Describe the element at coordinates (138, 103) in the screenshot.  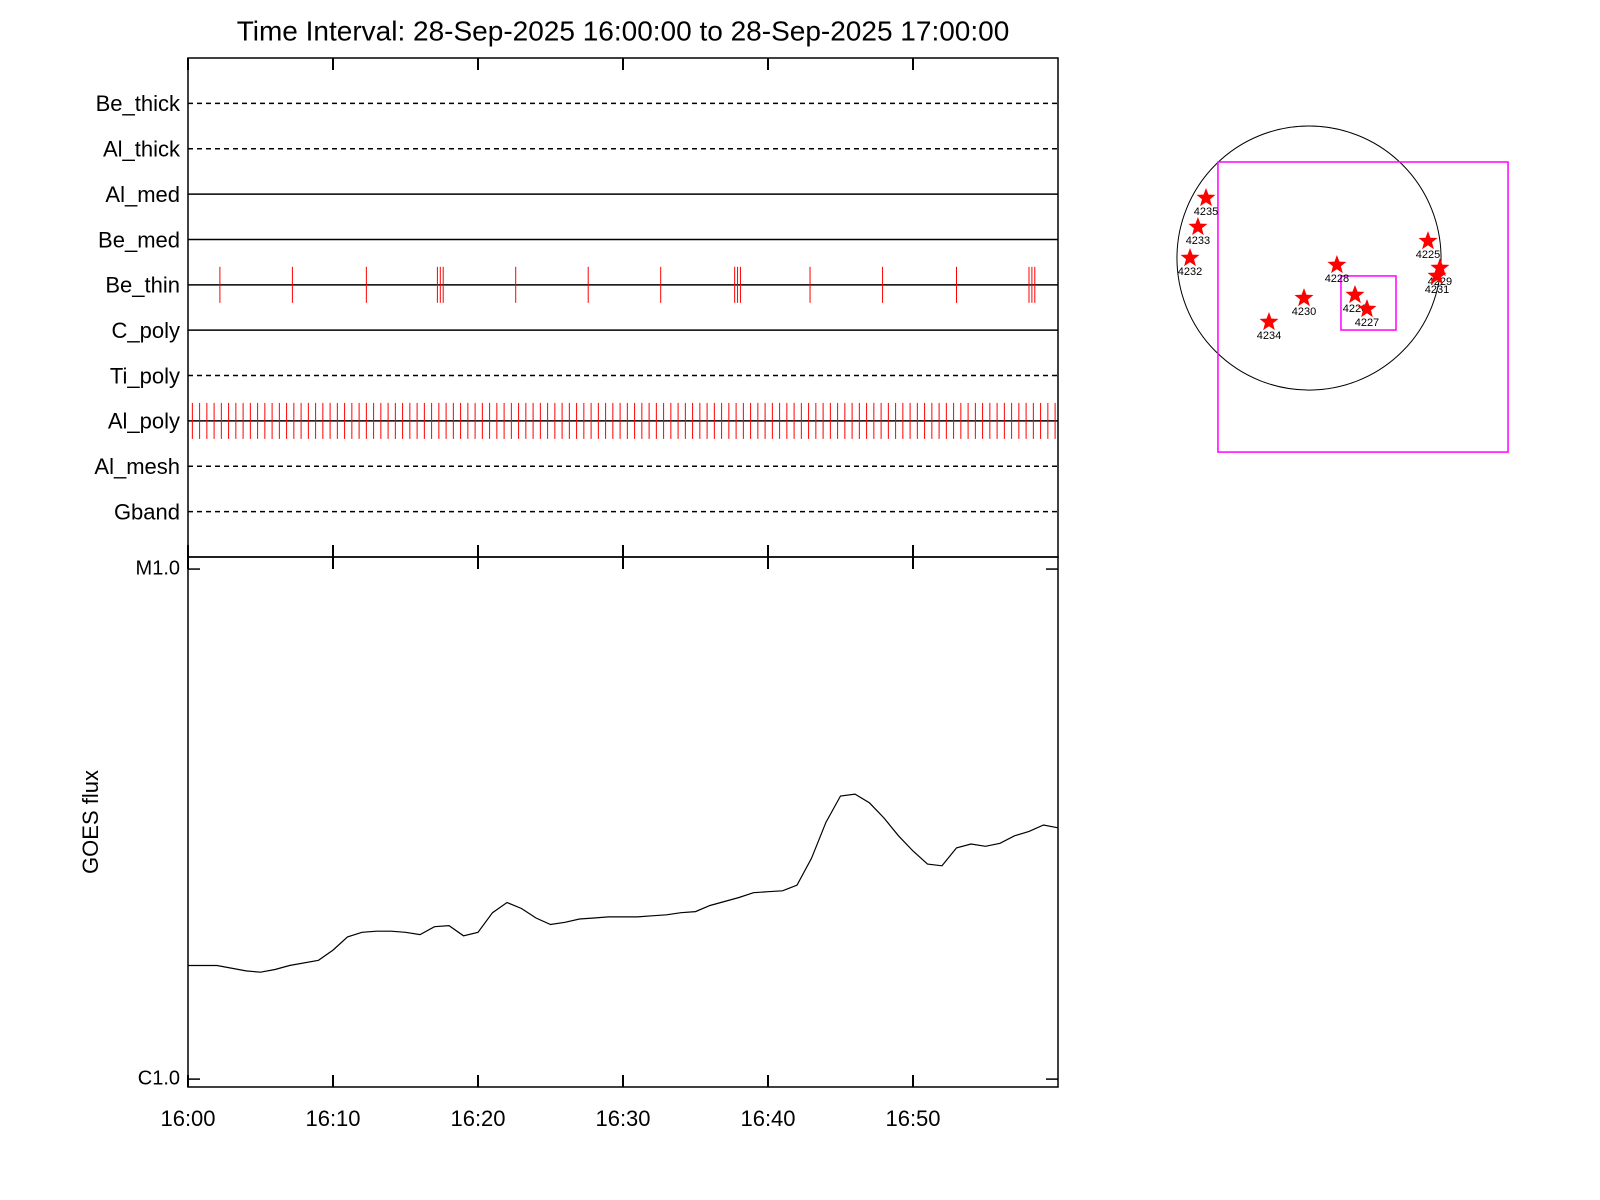
I see `filter-label: Be_thick` at that location.